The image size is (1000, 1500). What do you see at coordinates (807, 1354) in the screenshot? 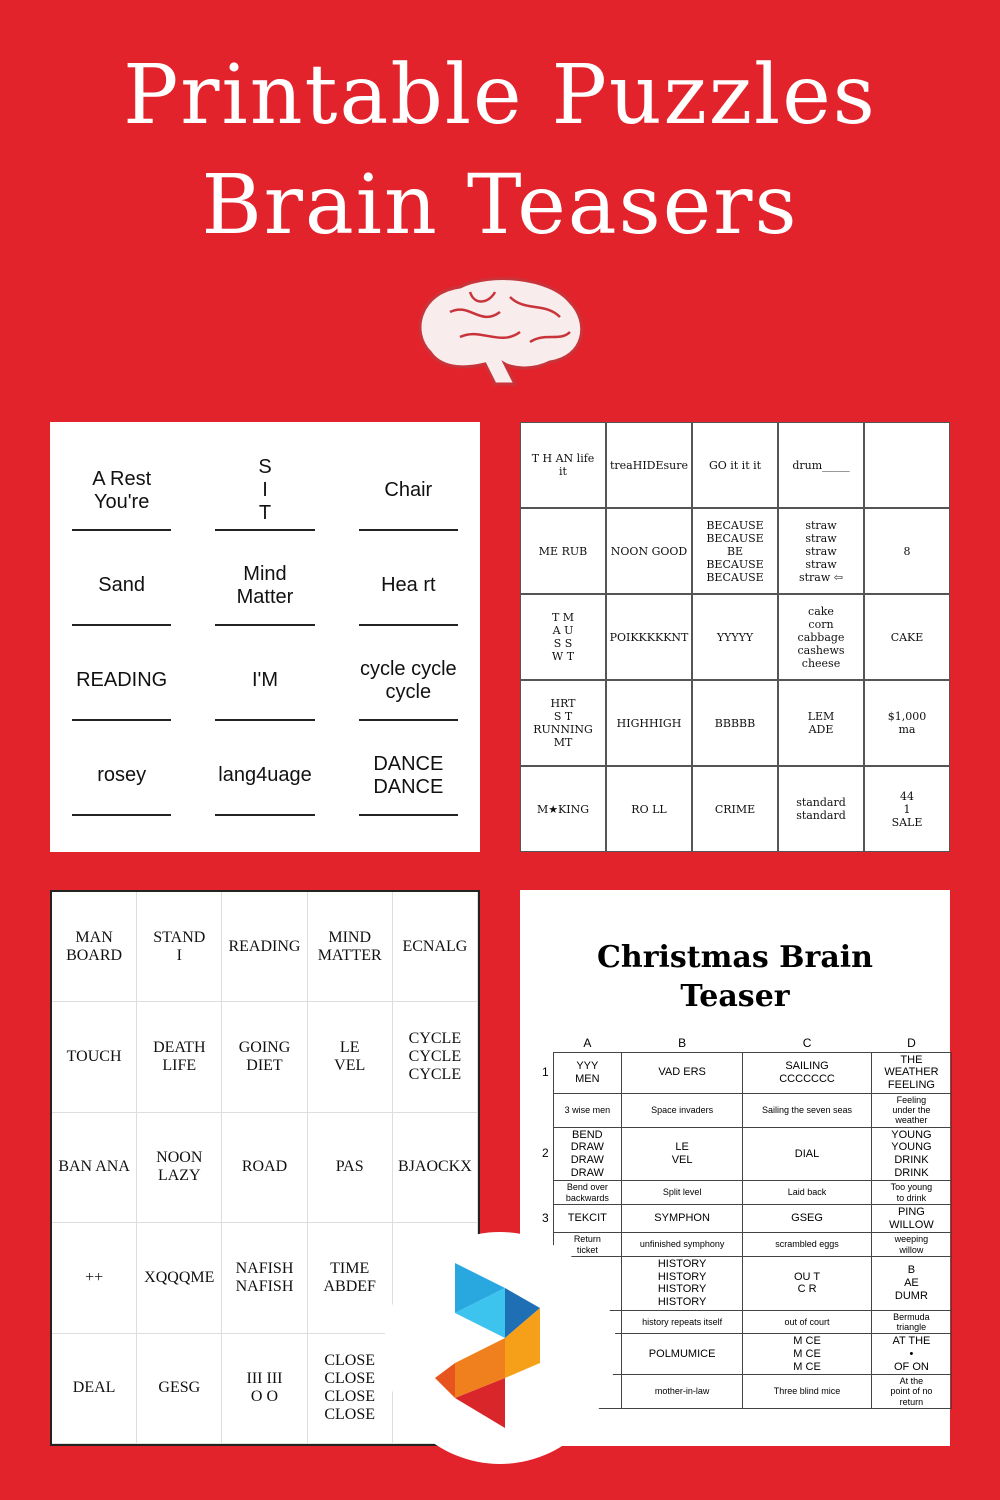
I see `puzzle: M CE M CE M CE` at bounding box center [807, 1354].